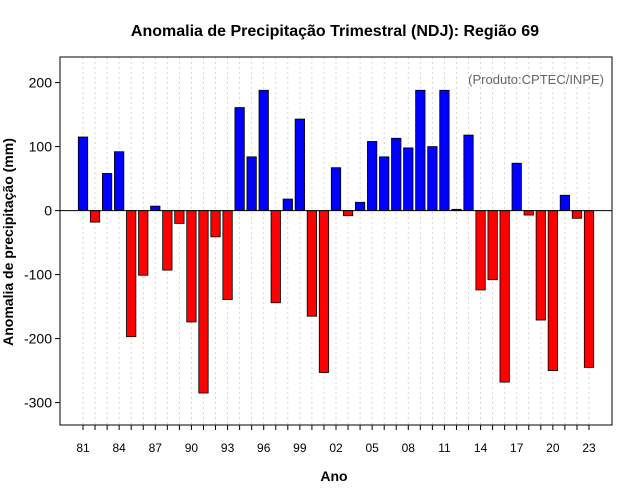  What do you see at coordinates (300, 448) in the screenshot?
I see `x-tick-label: 99` at bounding box center [300, 448].